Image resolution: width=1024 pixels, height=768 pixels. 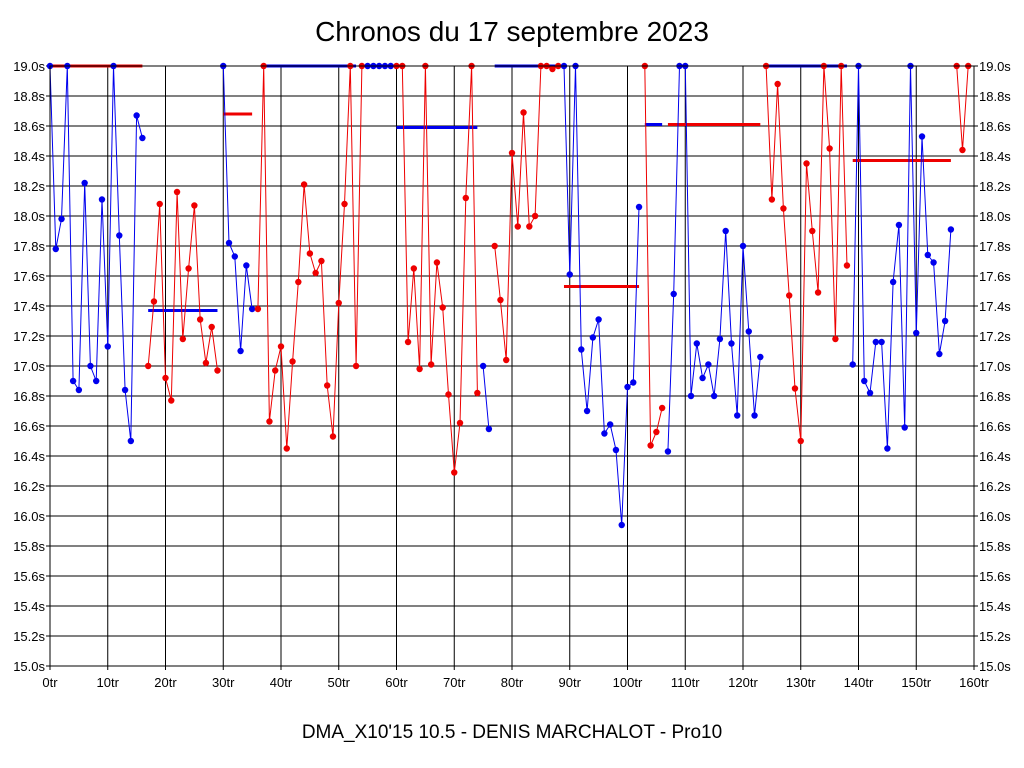 What do you see at coordinates (108, 682) in the screenshot?
I see `x-tick-label: 10tr` at bounding box center [108, 682].